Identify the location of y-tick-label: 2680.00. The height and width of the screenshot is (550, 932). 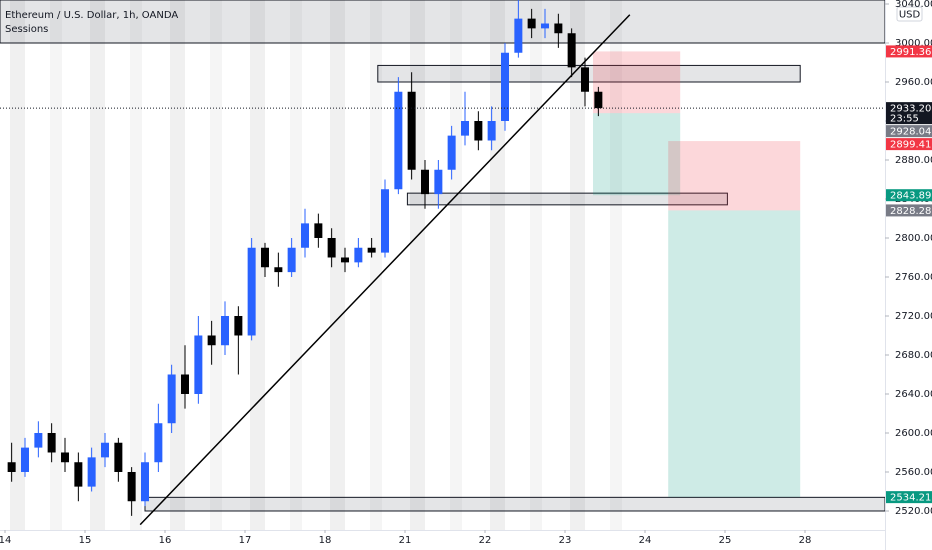
(913, 355).